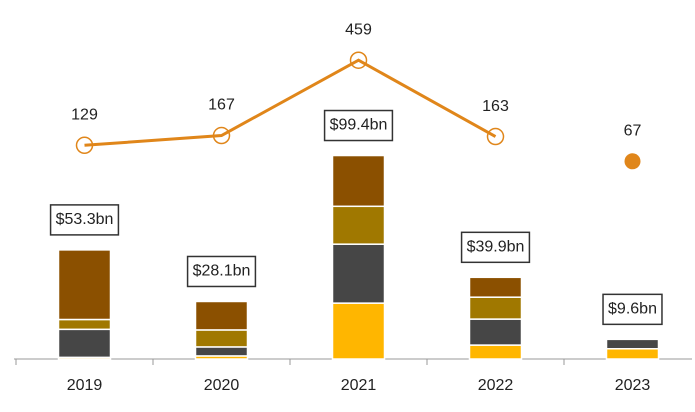  I want to click on x-tick-label: 2022, so click(496, 385).